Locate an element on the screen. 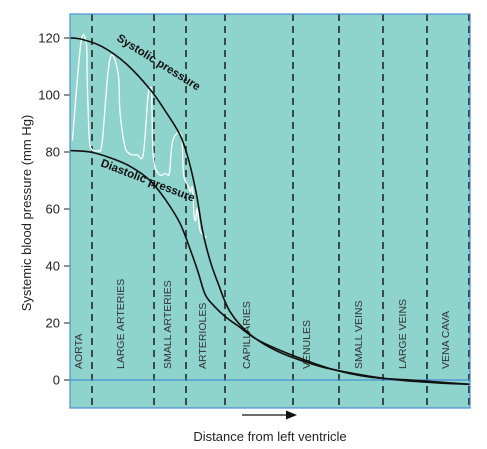  direction-arrow is located at coordinates (269, 415).